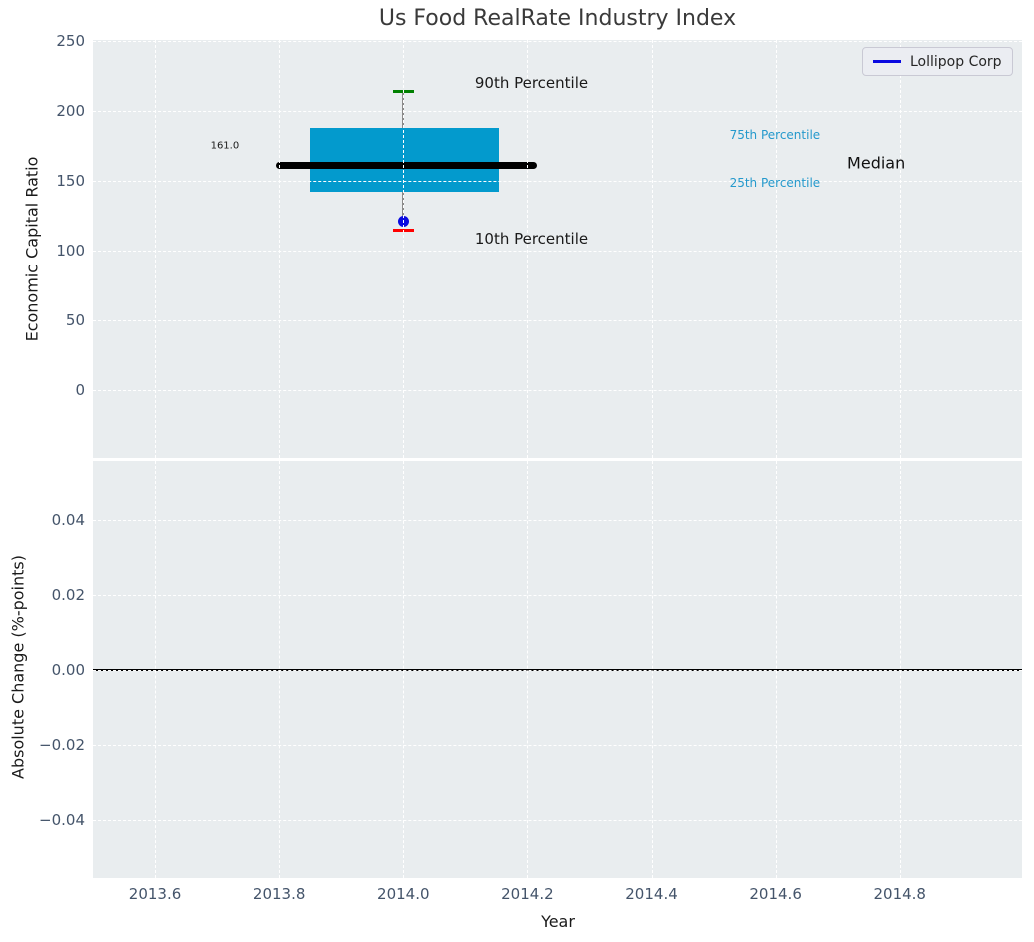 Image resolution: width=1034 pixels, height=942 pixels. What do you see at coordinates (651, 894) in the screenshot?
I see `x-tick-label: 2014.4` at bounding box center [651, 894].